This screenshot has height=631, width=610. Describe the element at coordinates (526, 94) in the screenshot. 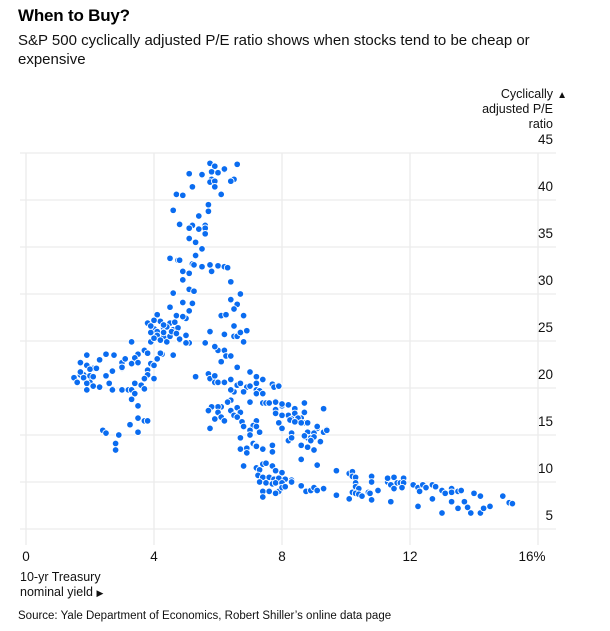

I see `y-axis-label-line-1: Cyclically` at that location.